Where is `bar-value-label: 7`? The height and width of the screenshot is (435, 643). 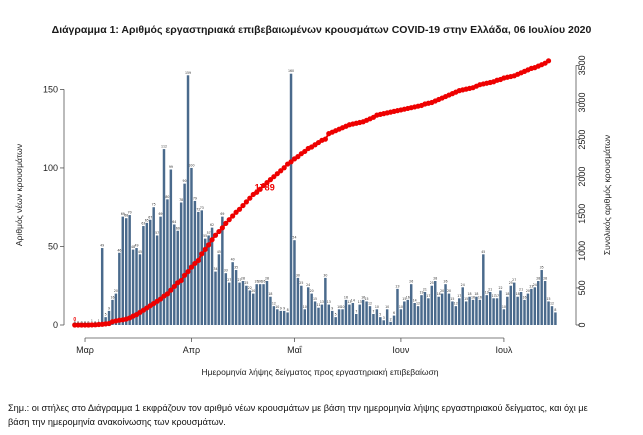 bar-value-label: 7 is located at coordinates (373, 312).